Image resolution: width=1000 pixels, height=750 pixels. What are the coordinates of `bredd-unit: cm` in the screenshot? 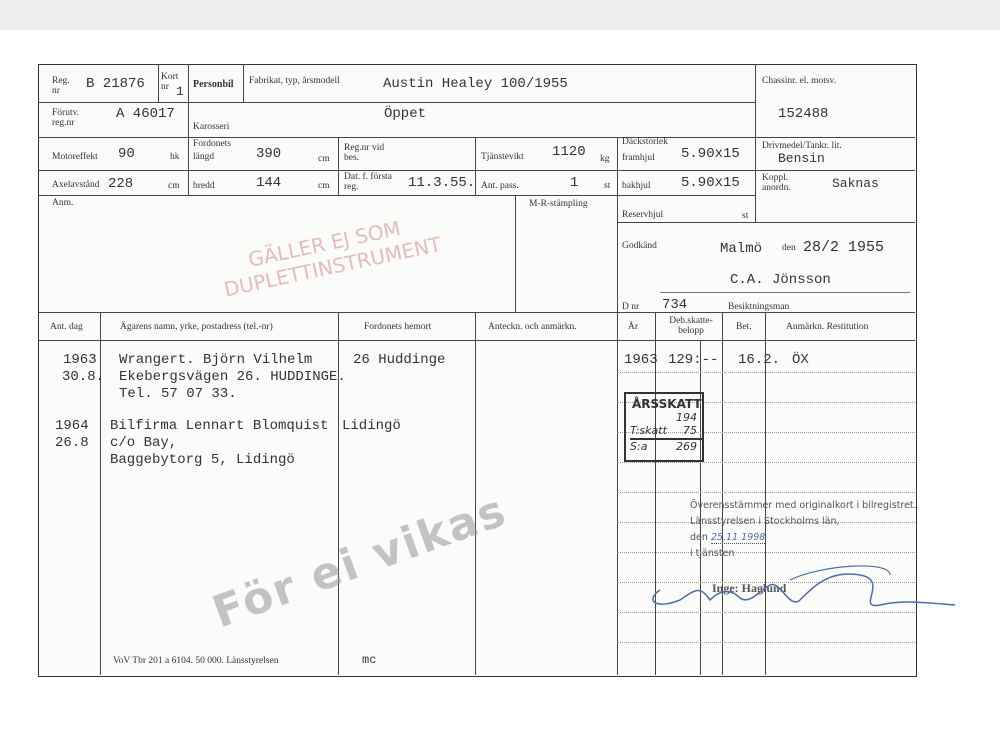 It's located at (324, 186).